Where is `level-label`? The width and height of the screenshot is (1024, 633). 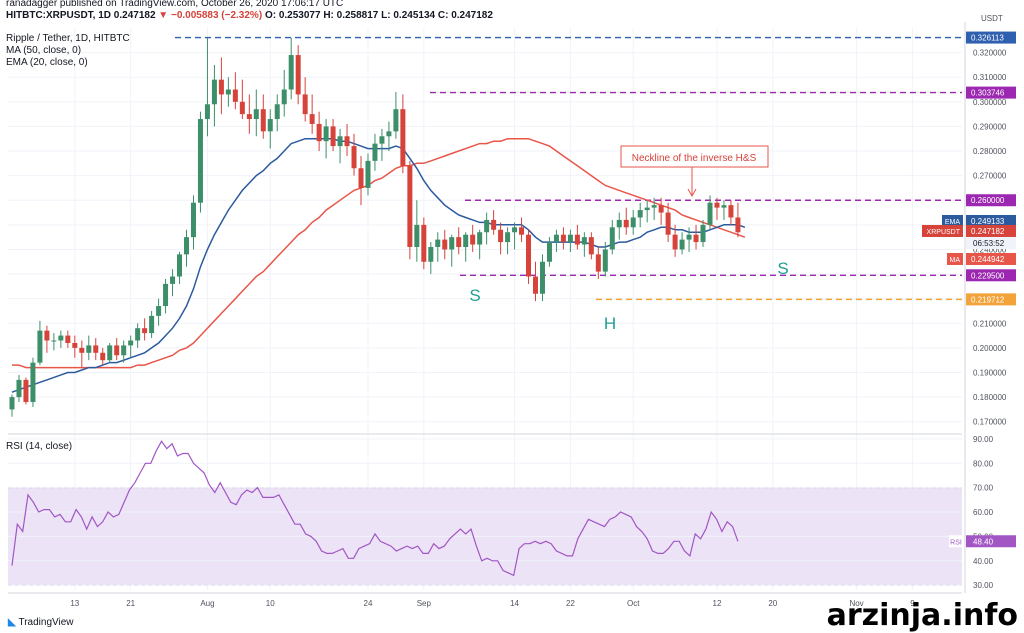 level-label is located at coordinates (991, 37).